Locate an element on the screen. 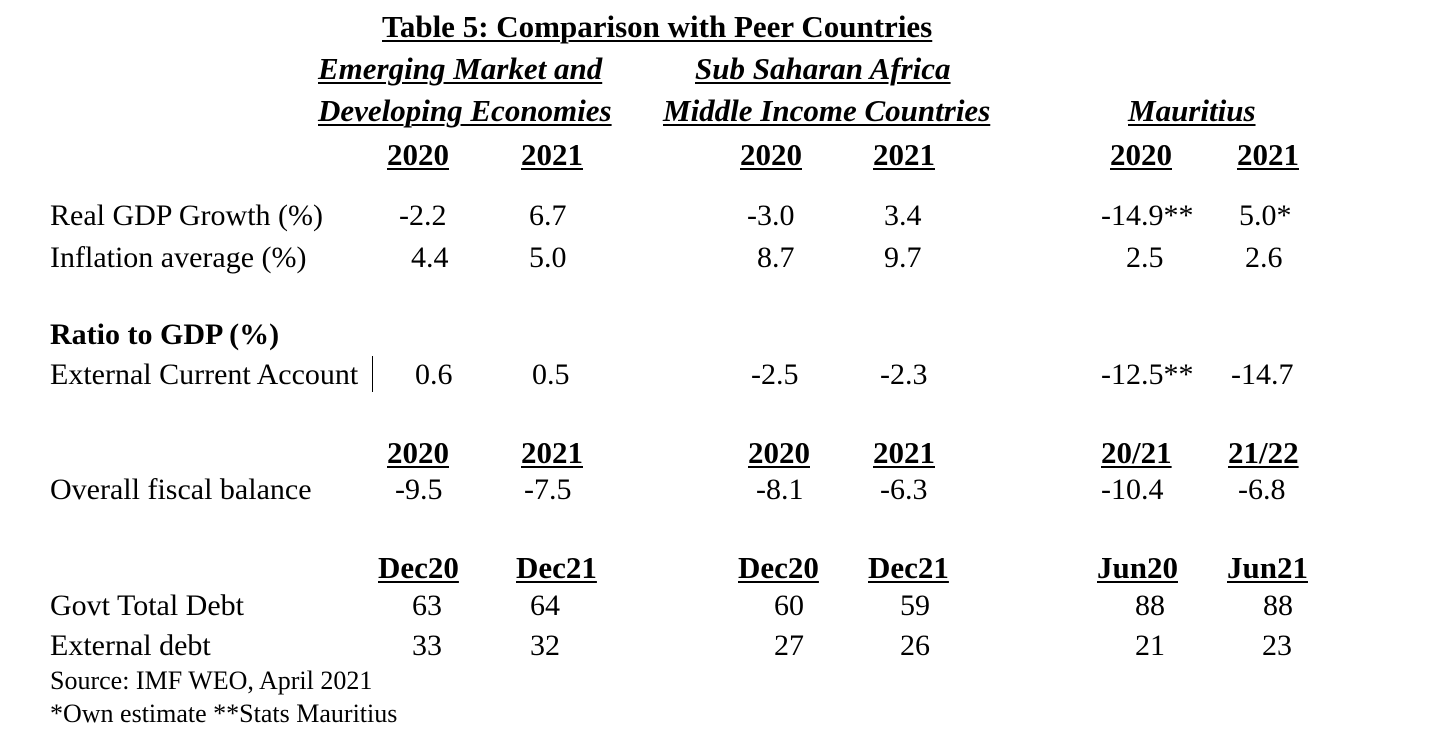 This screenshot has width=1438, height=746. table-title: Table 5: Comparison with Peer Countries is located at coordinates (657, 26).